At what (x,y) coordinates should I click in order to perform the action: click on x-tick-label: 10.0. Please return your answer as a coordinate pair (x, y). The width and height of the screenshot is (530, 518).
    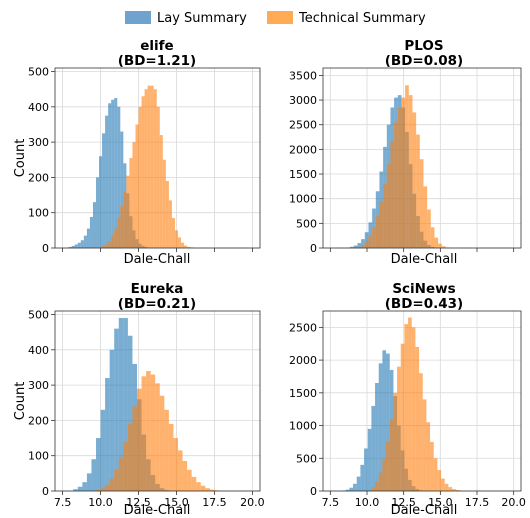
    Looking at the image, I should click on (100, 502).